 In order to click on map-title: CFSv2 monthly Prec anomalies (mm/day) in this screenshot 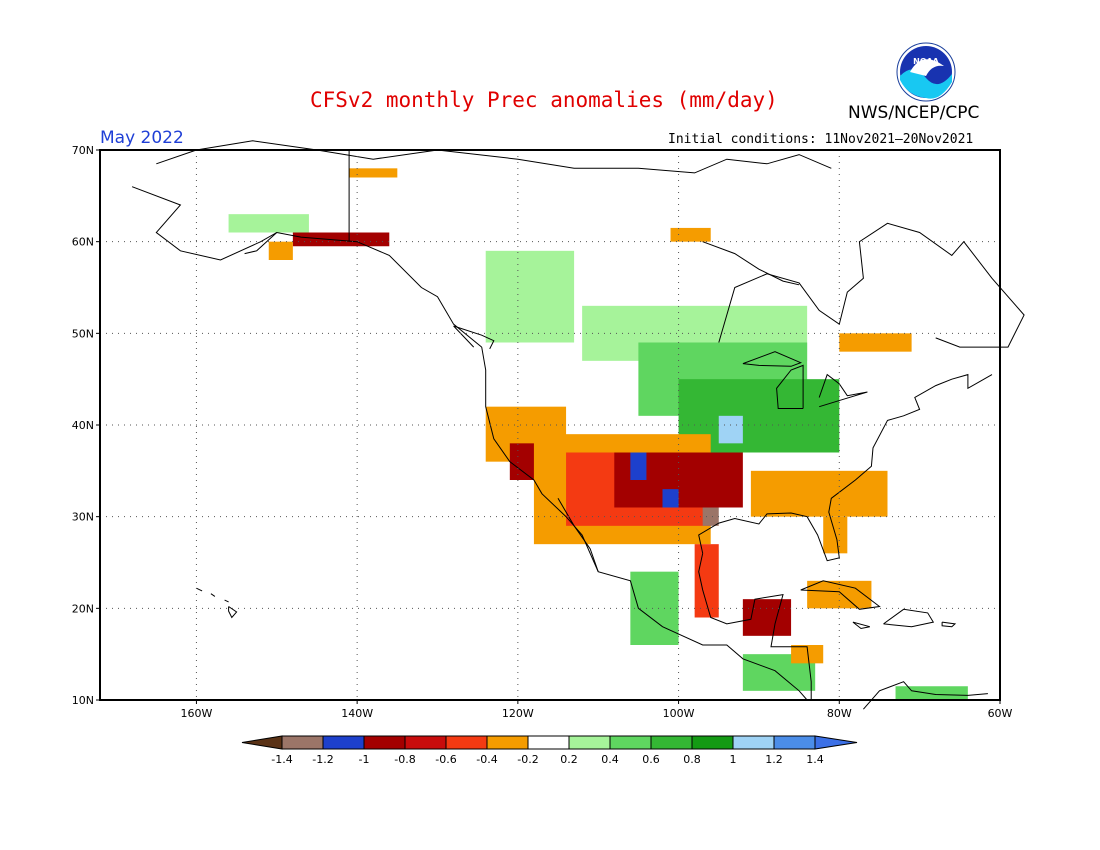, I will do `click(544, 100)`.